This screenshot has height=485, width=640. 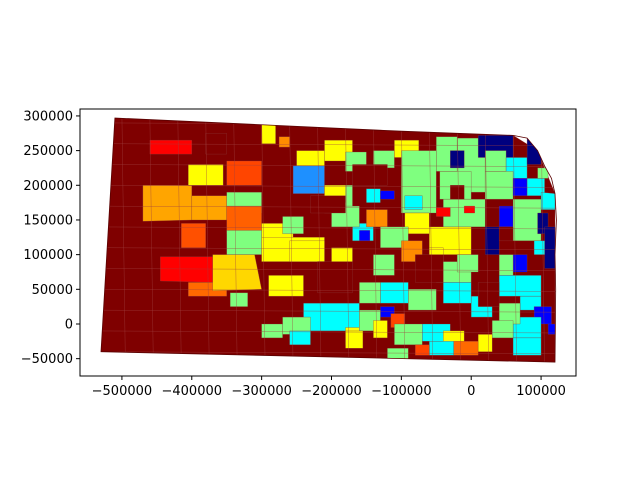 I want to click on x-tick-label: −100000, so click(x=401, y=391).